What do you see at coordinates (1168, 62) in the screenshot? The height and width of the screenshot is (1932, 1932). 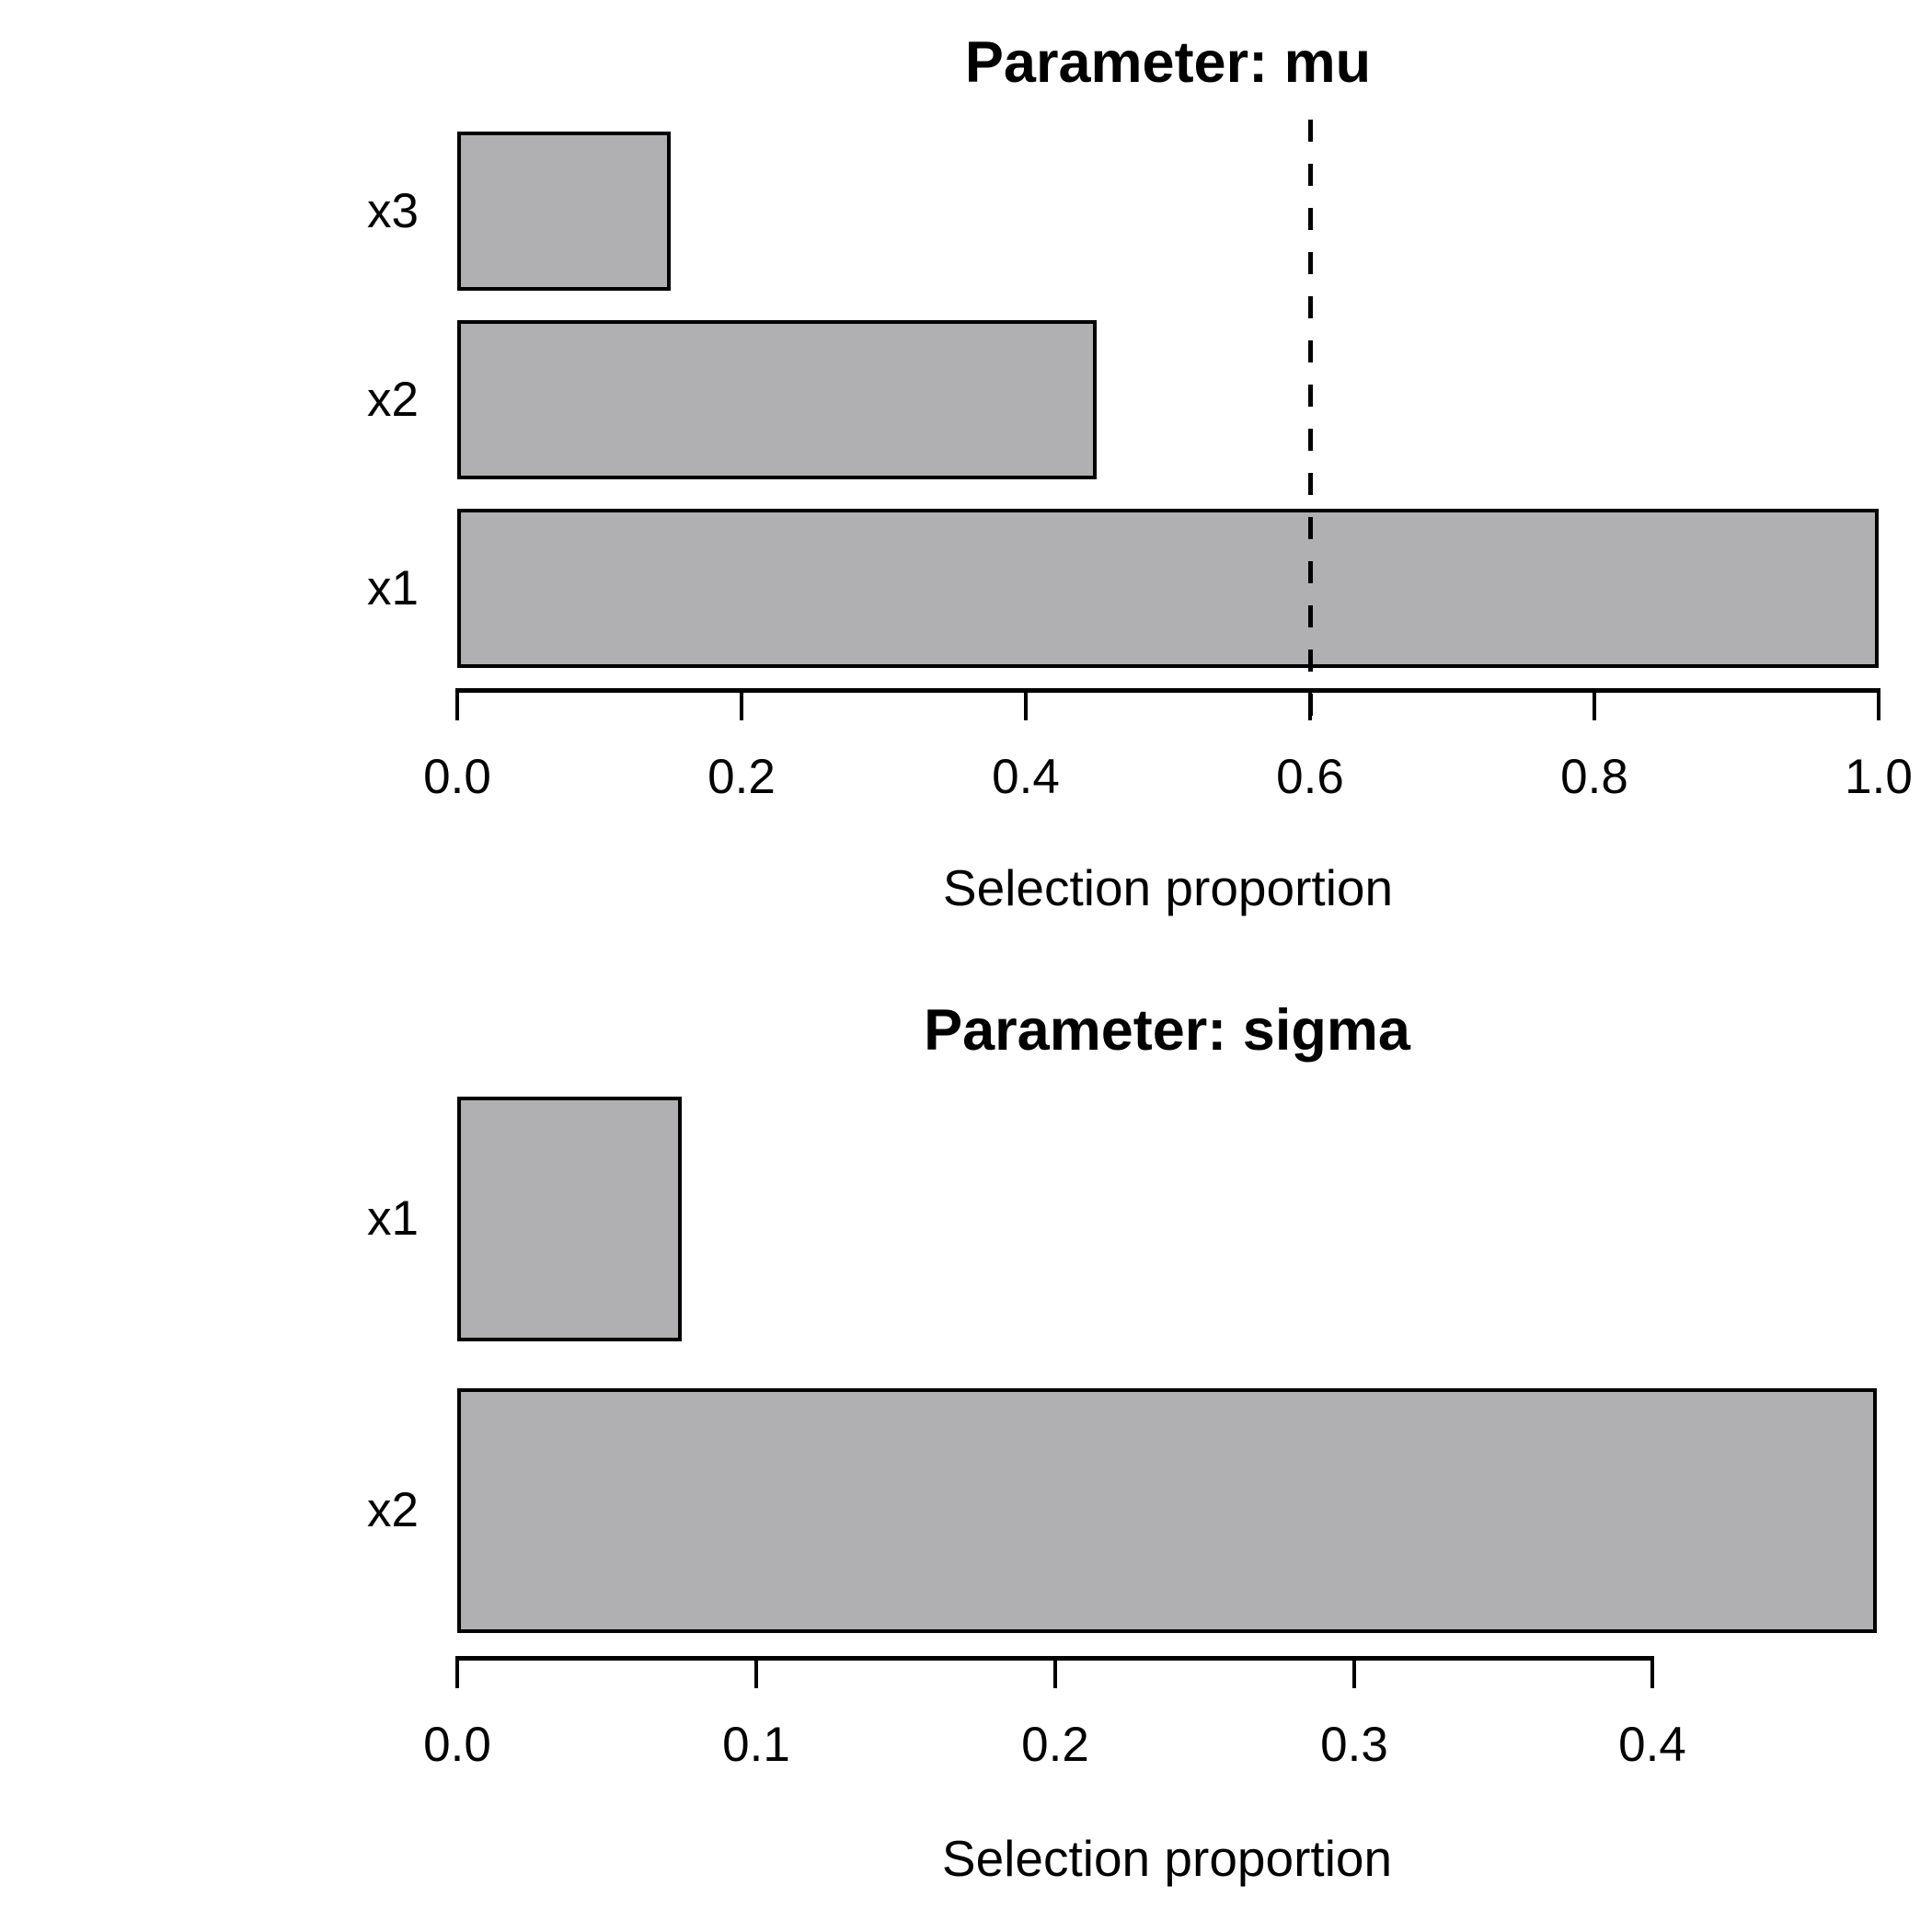 I see `chart-title-mu: Parameter: mu` at bounding box center [1168, 62].